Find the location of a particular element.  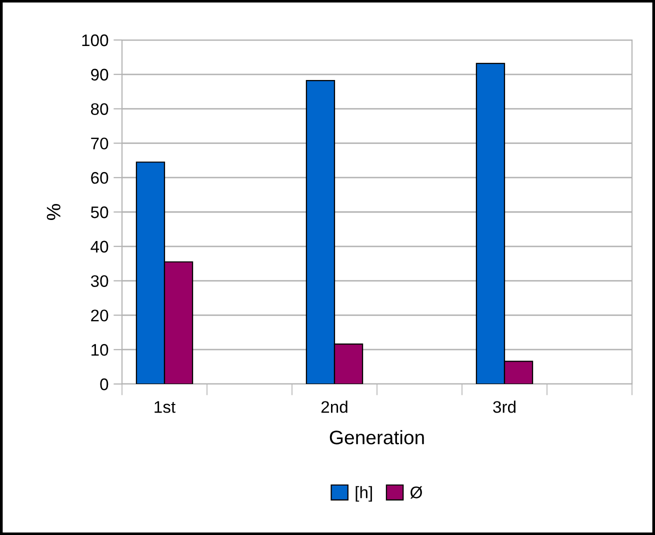

y-tick-label: 30 is located at coordinates (99, 281).